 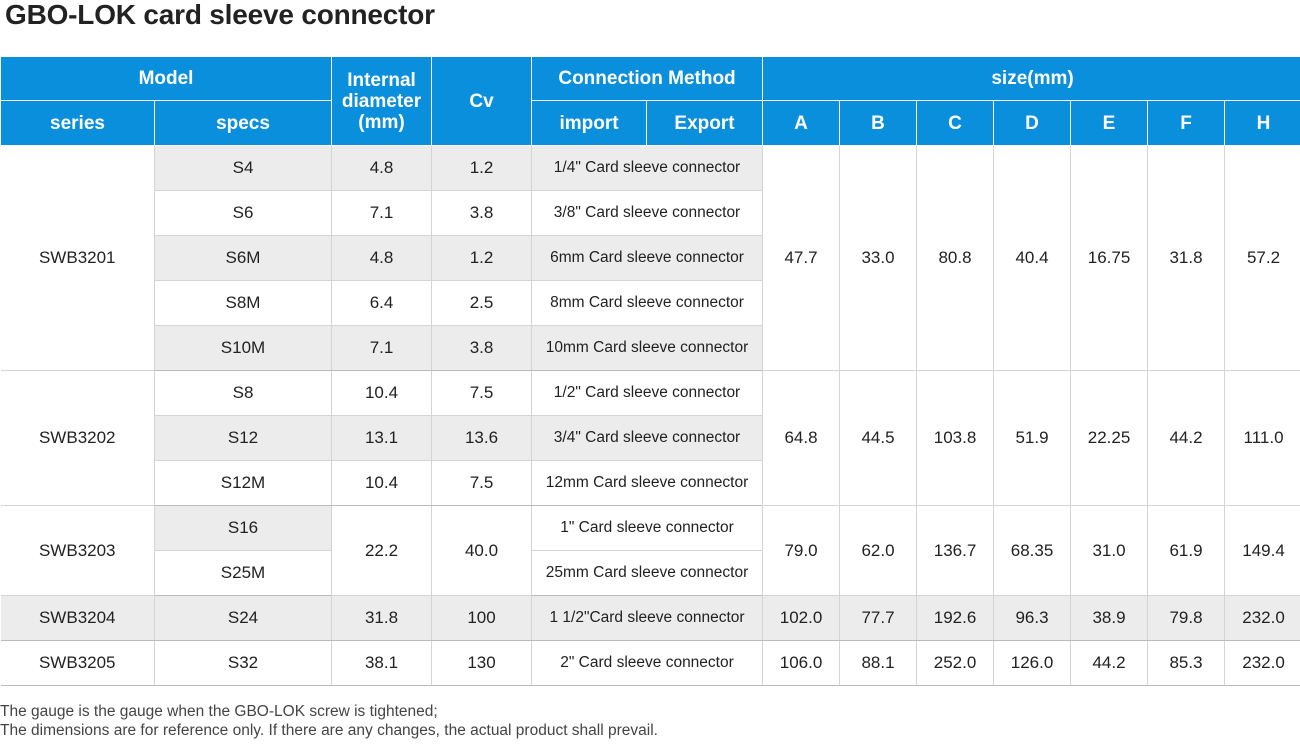 What do you see at coordinates (1109, 258) in the screenshot?
I see `size-e-cell: 16.75` at bounding box center [1109, 258].